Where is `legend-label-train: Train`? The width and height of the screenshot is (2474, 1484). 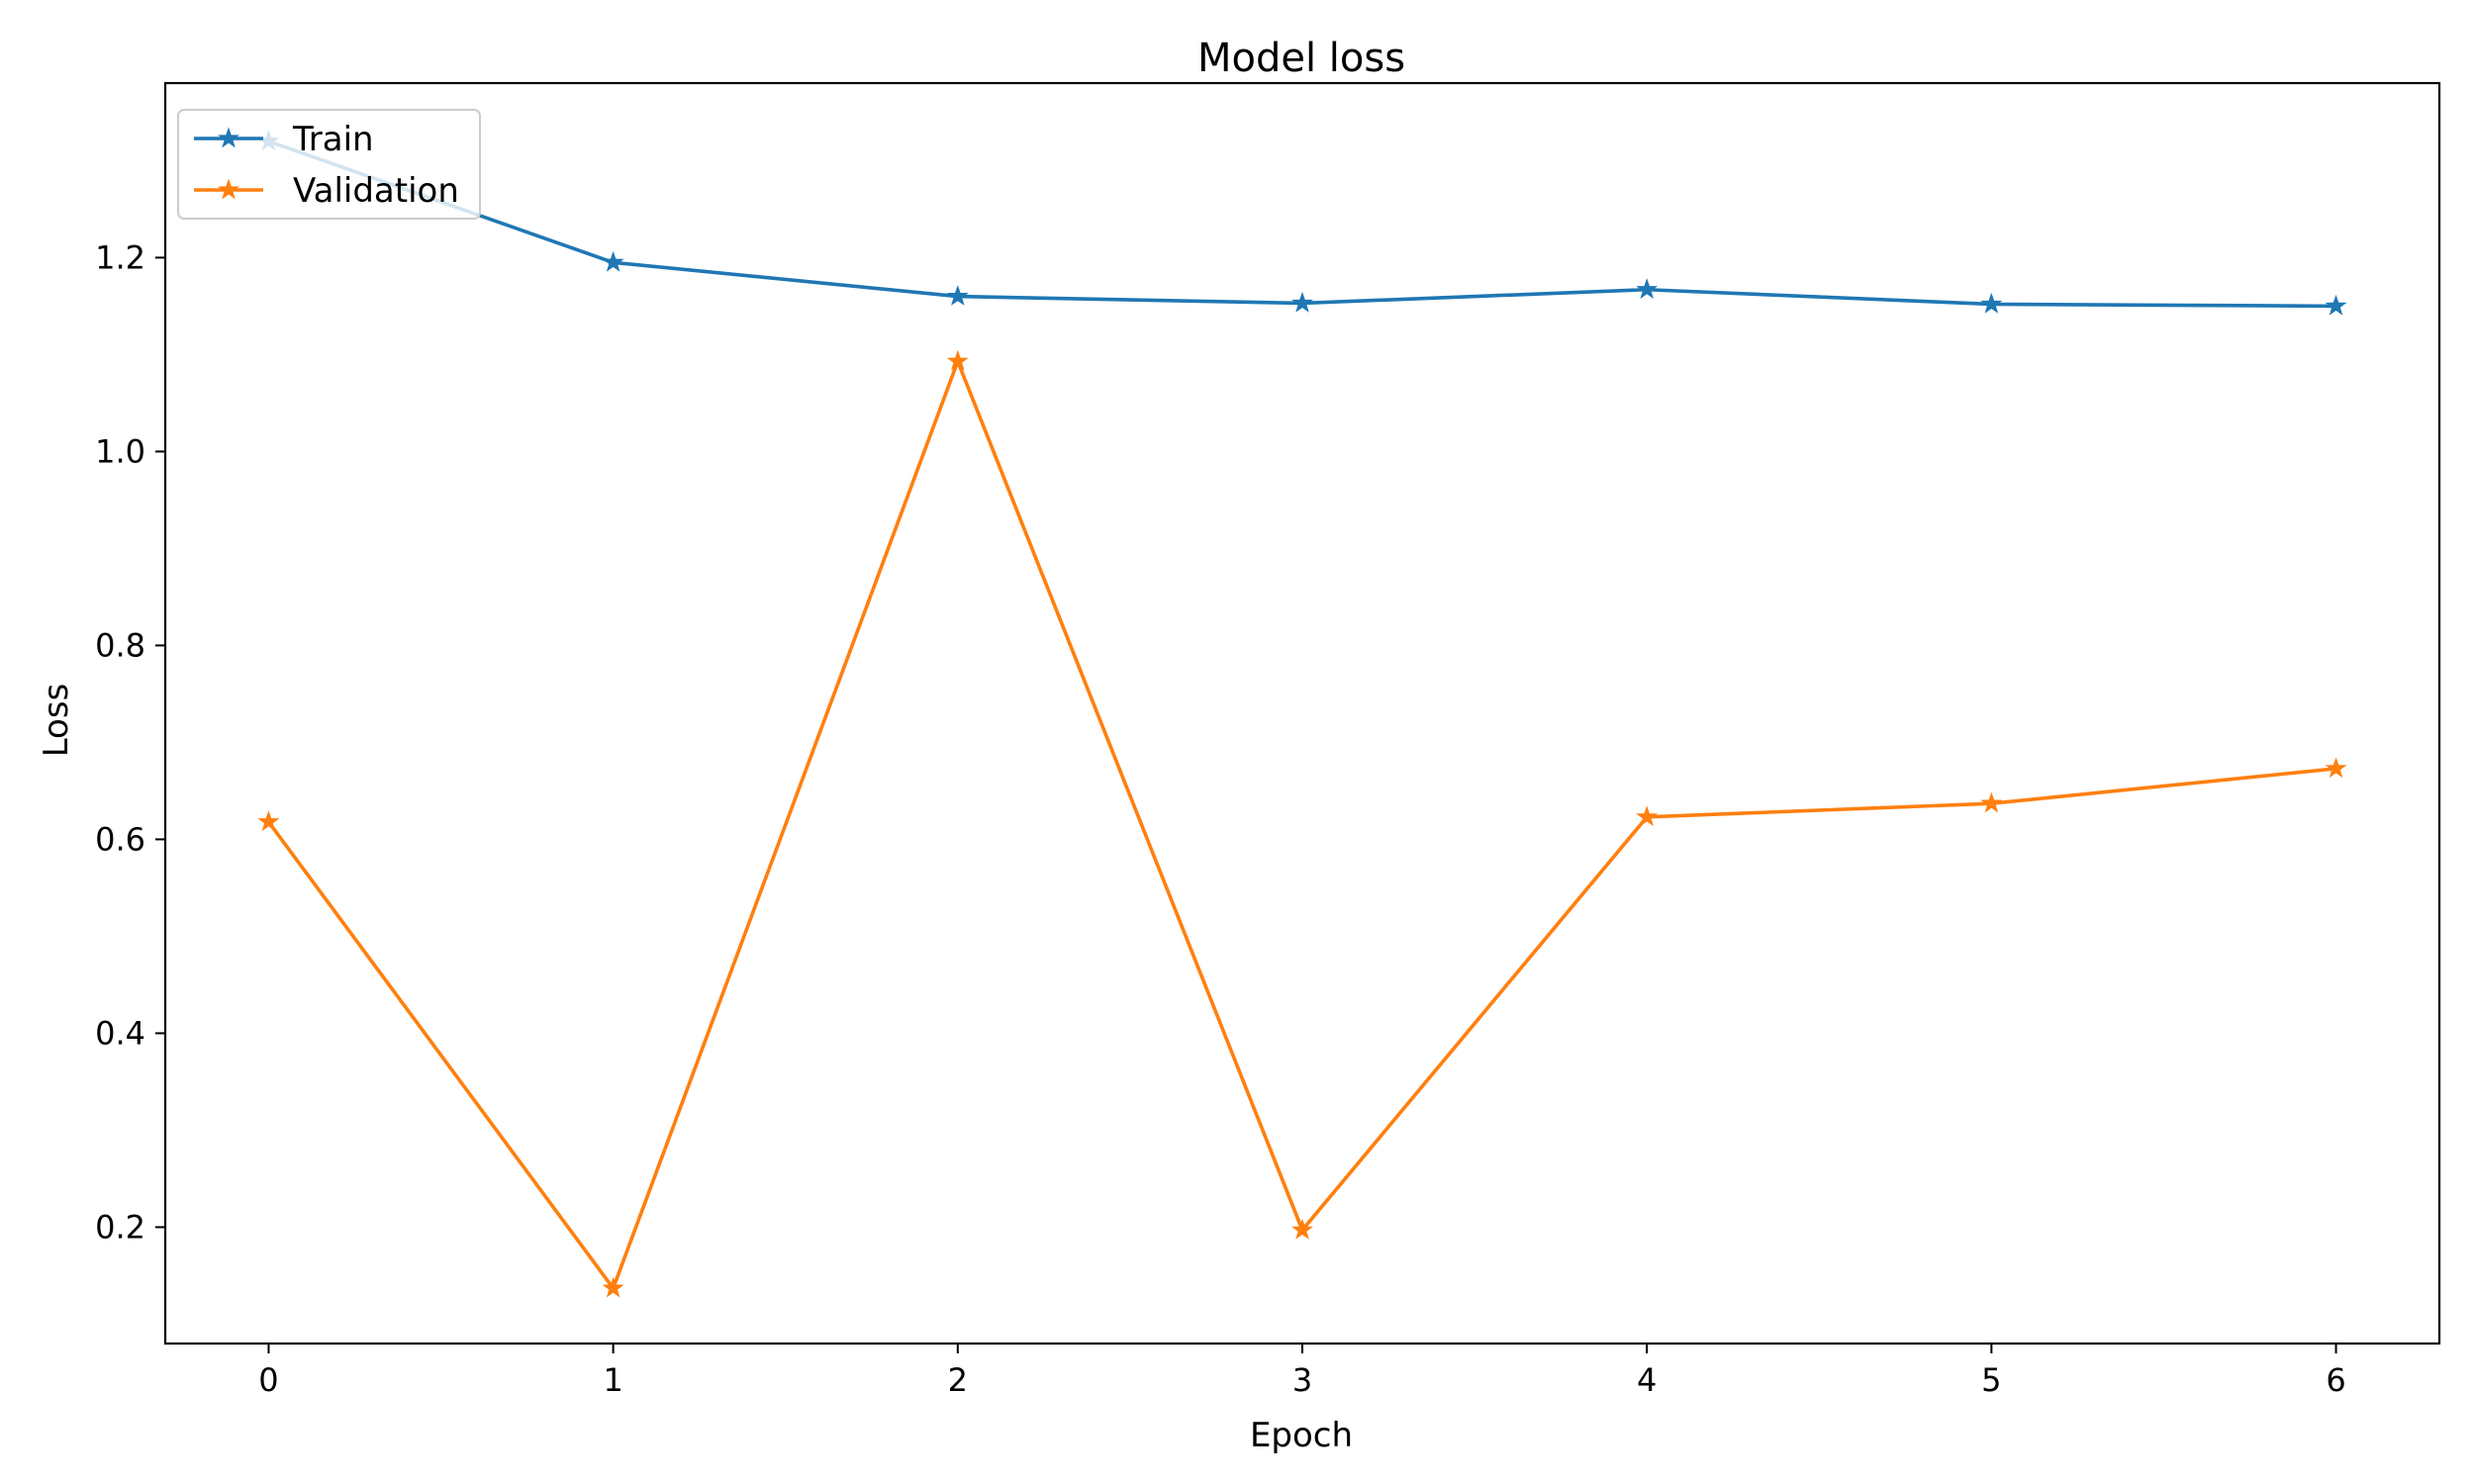
legend-label-train: Train is located at coordinates (333, 139).